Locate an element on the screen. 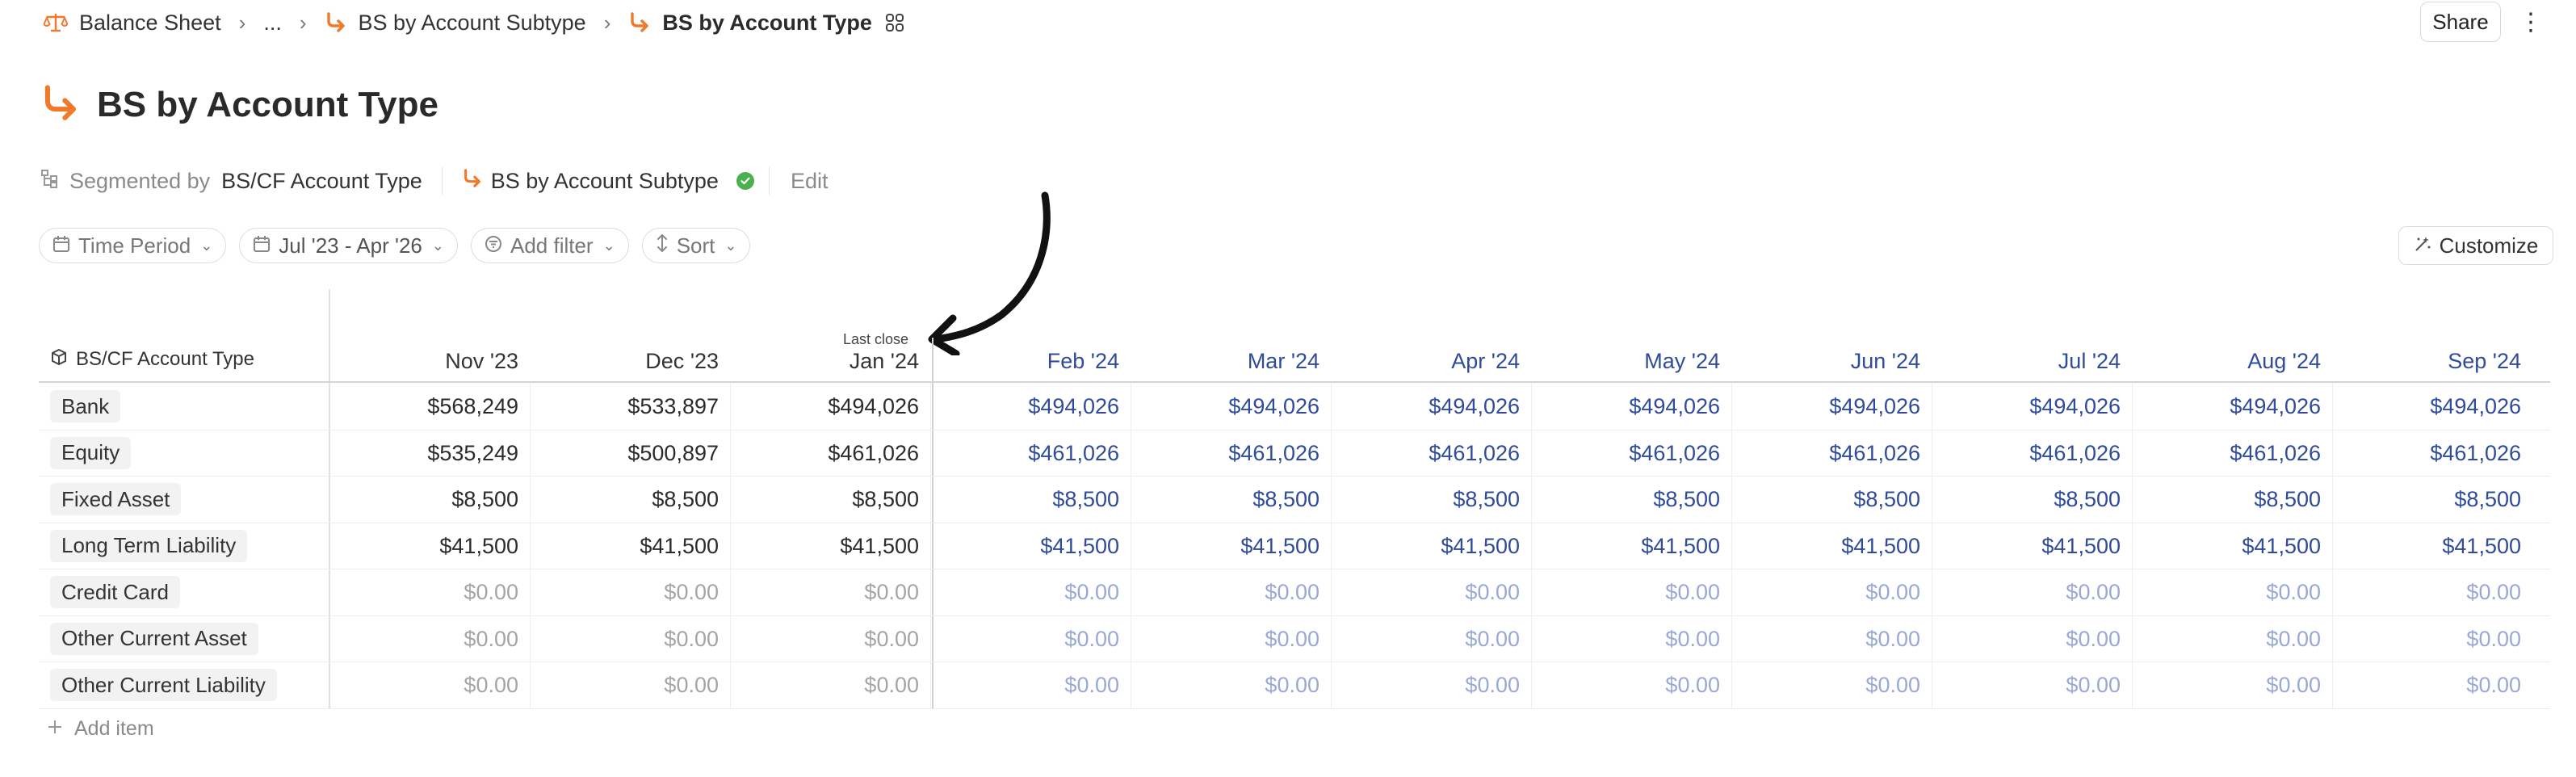 The height and width of the screenshot is (777, 2576). customize-button: Customize is located at coordinates (2475, 245).